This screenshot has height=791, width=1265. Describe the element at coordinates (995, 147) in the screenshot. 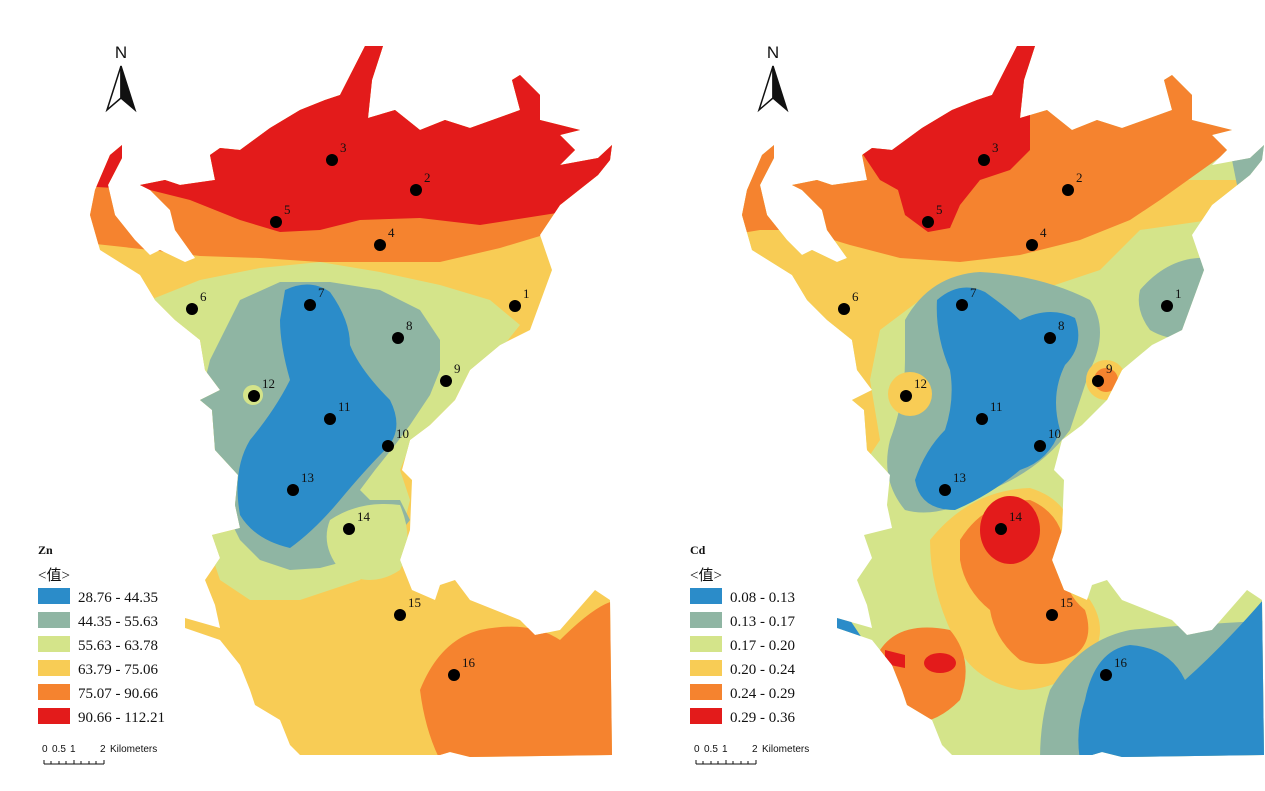

I see `cd-site-3-label: 3` at that location.